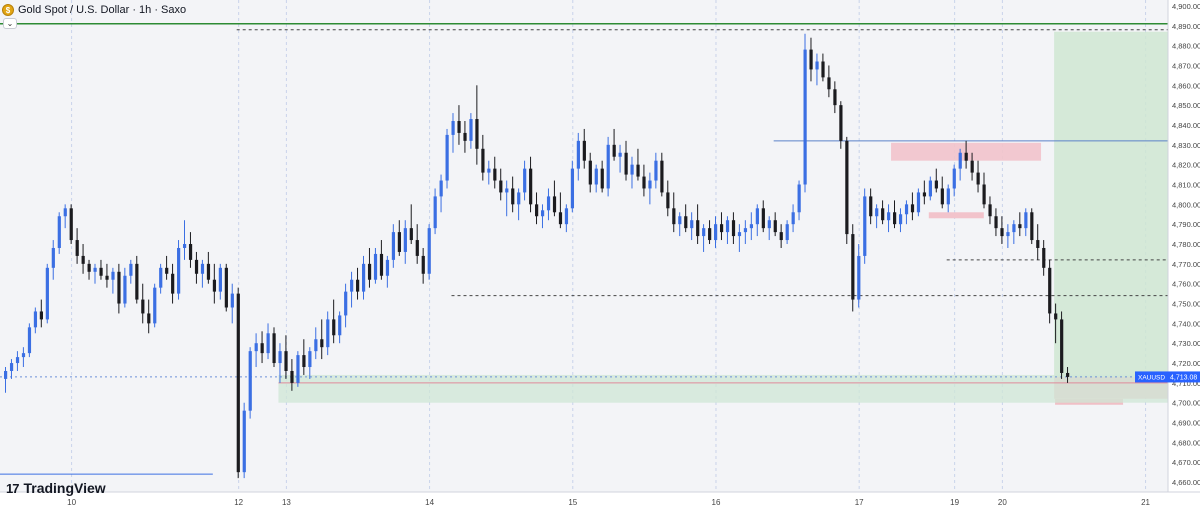 The image size is (1200, 510). I want to click on x-tick-label: 20, so click(1002, 502).